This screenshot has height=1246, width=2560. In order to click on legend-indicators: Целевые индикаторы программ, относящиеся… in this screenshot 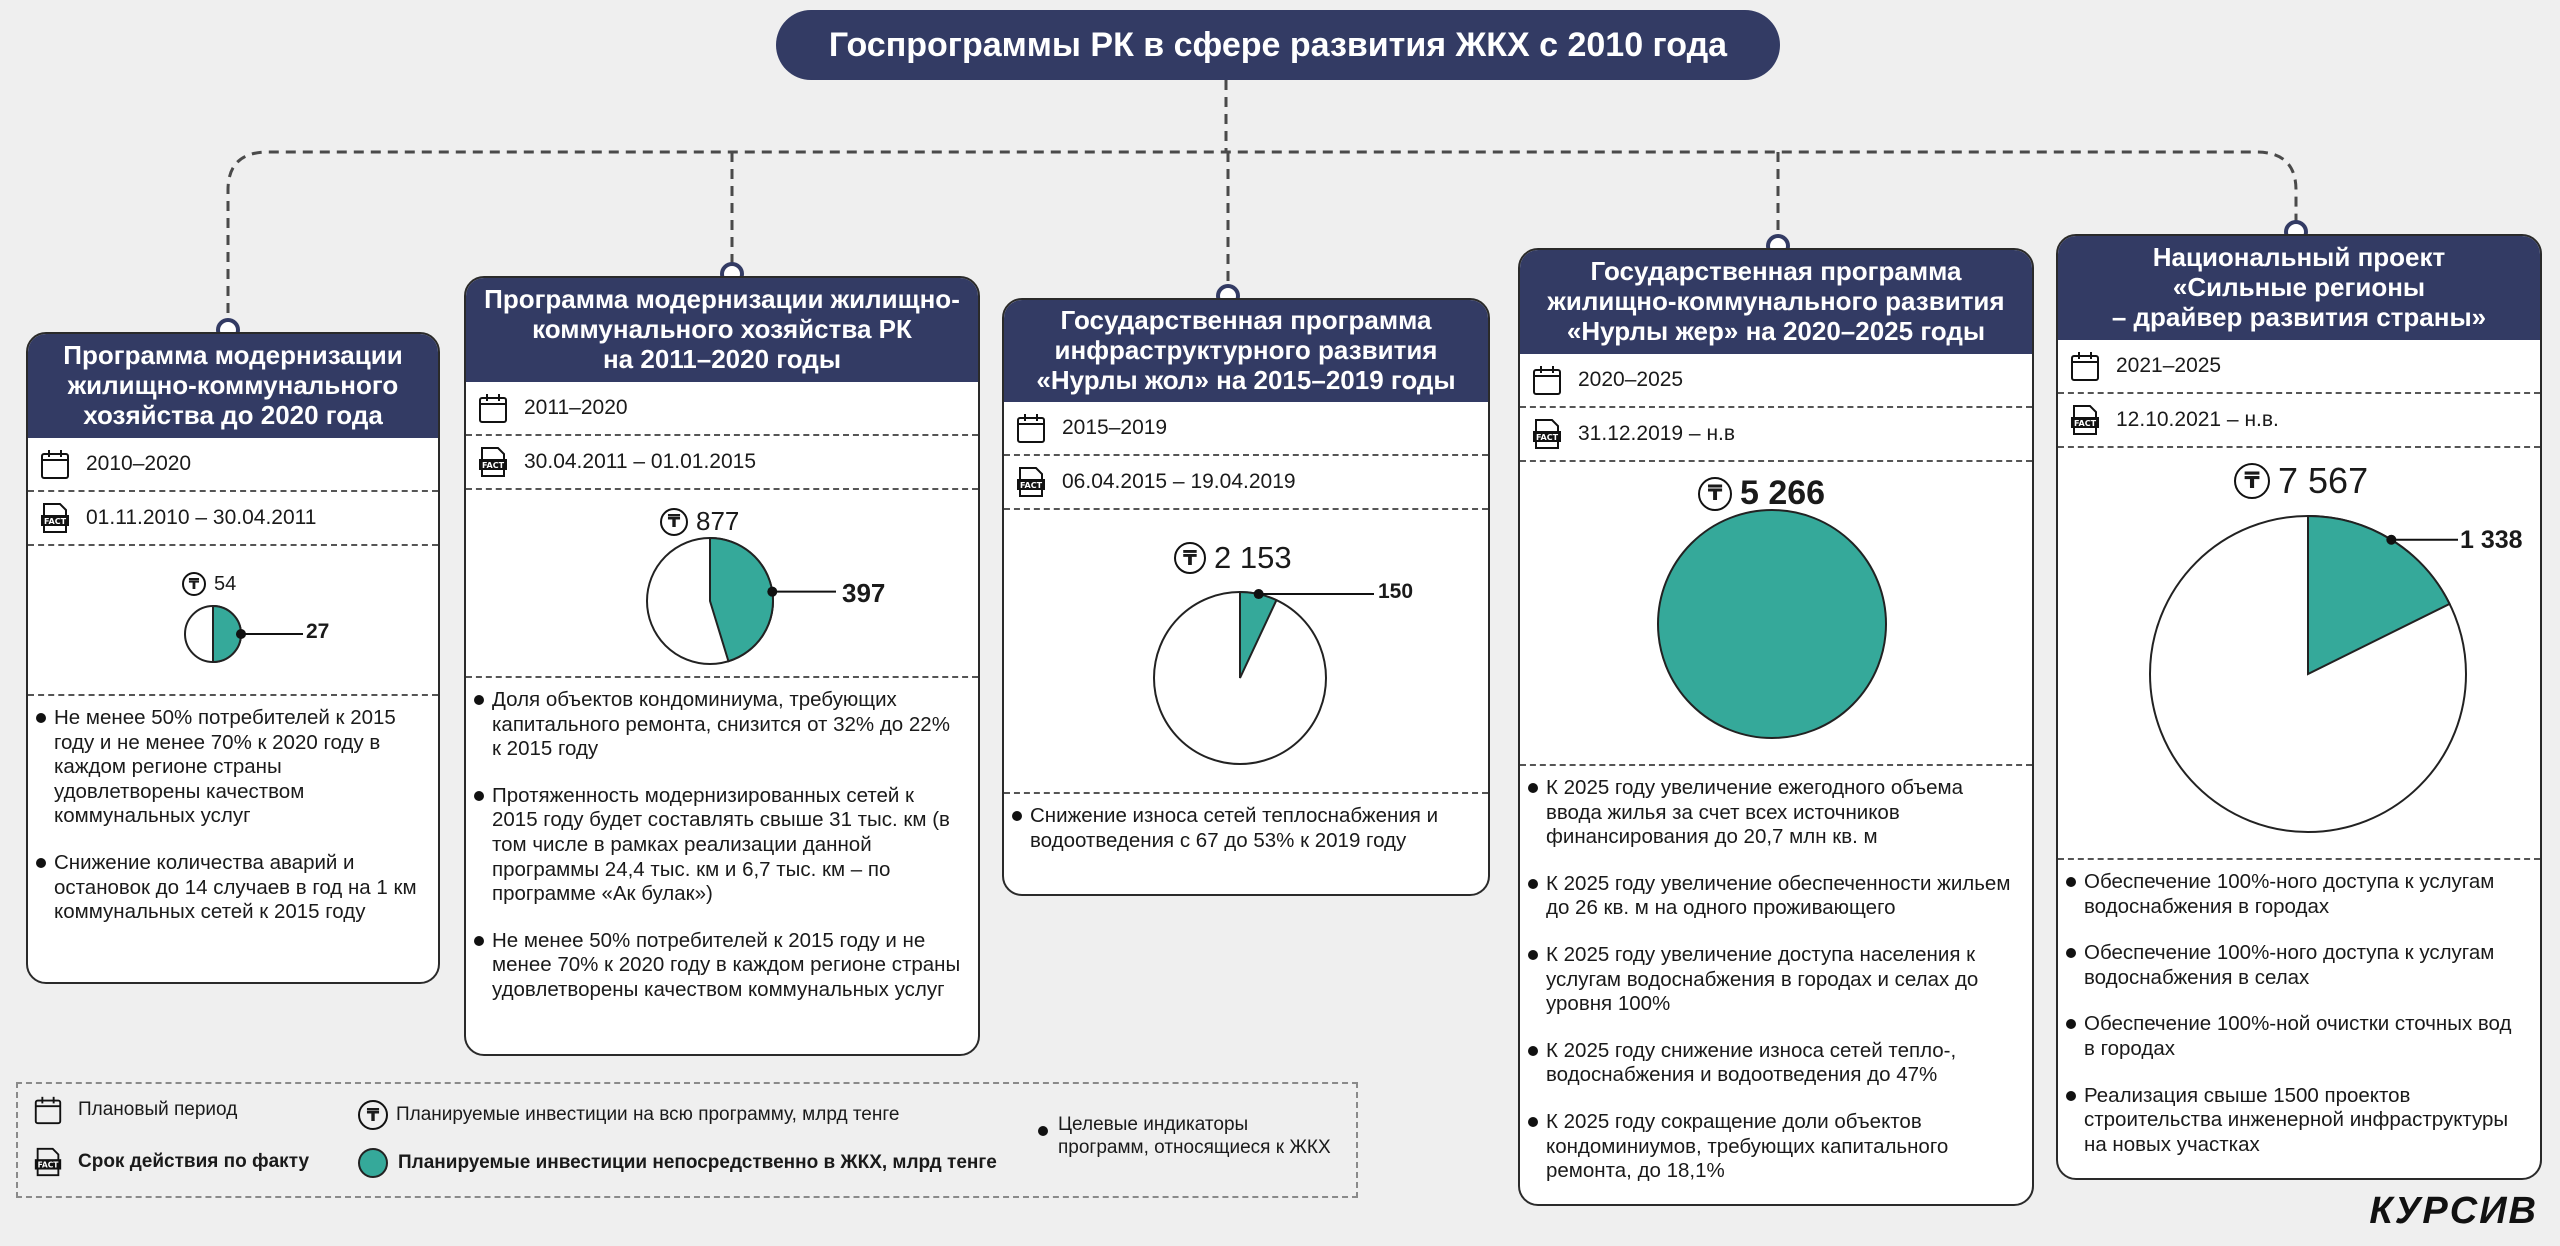, I will do `click(1188, 1137)`.